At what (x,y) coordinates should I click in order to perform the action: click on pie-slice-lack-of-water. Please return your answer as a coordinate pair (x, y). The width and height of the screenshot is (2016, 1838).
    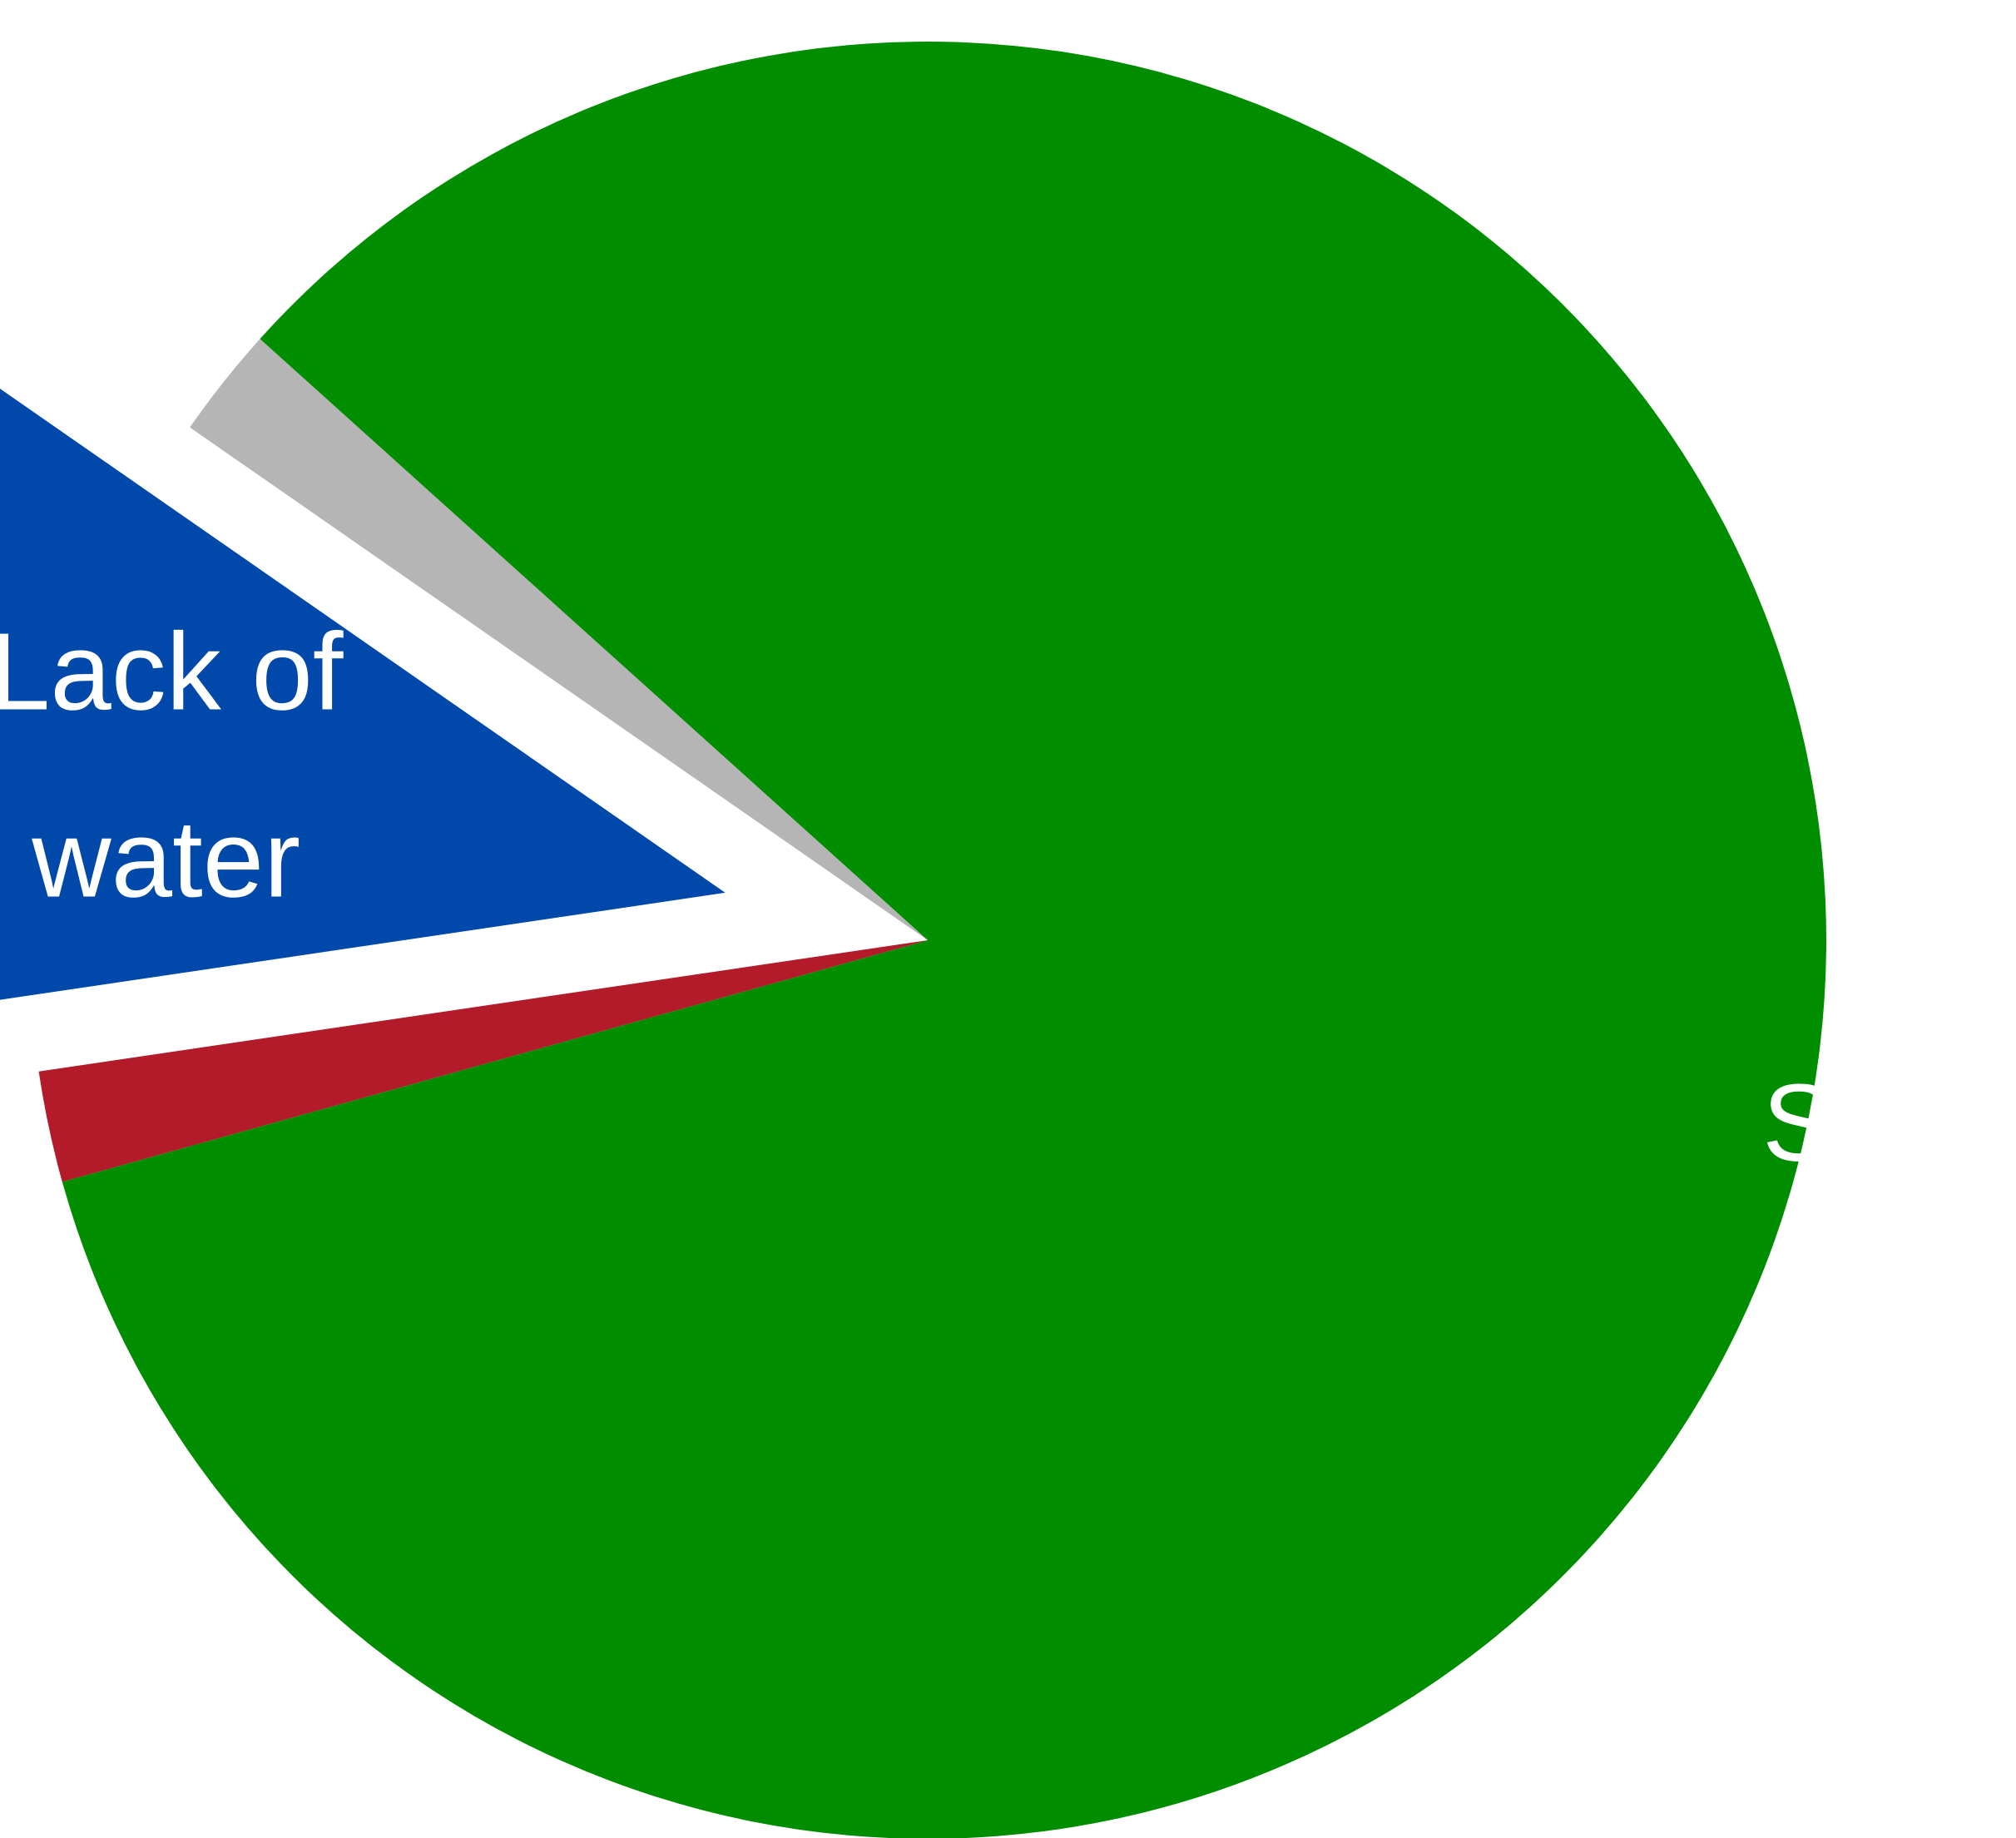
    Looking at the image, I should click on (363, 694).